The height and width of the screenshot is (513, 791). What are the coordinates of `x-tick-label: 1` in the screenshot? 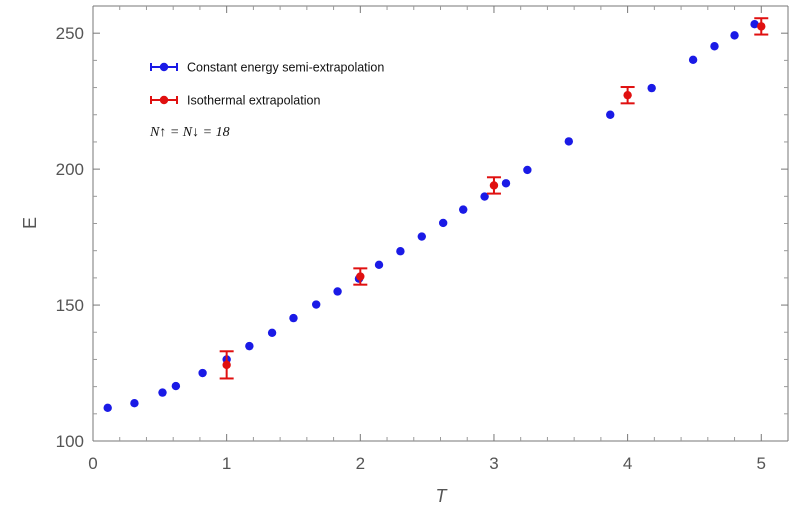 It's located at (226, 463).